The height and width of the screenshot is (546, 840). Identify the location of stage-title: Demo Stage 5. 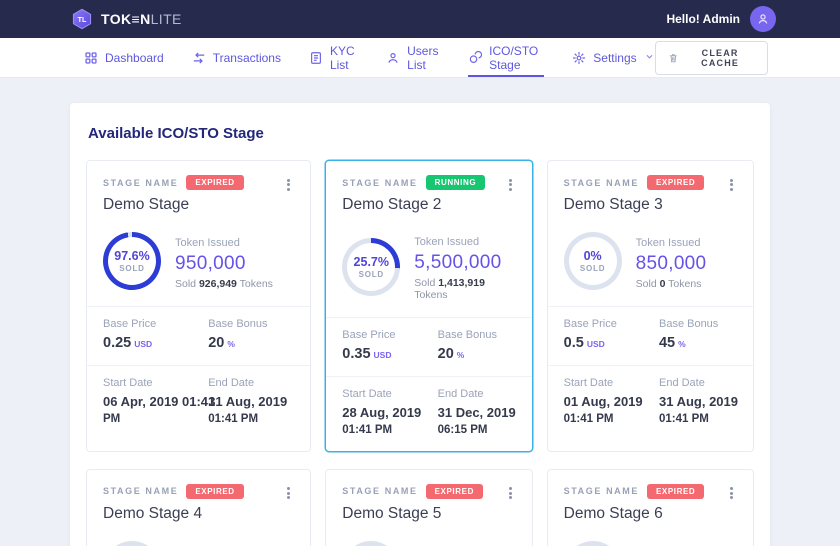
(392, 513).